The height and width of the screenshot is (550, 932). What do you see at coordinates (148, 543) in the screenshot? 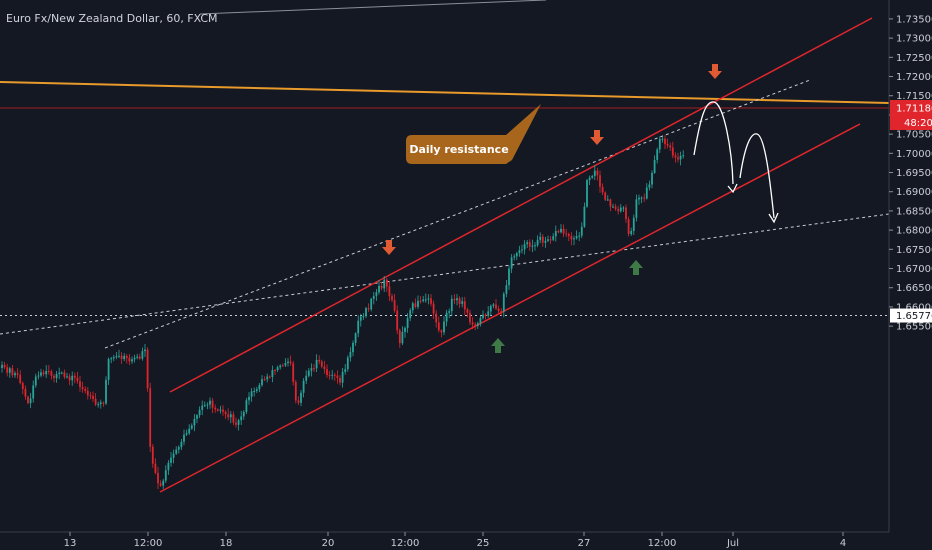
I see `time-tick-label: 12:00` at bounding box center [148, 543].